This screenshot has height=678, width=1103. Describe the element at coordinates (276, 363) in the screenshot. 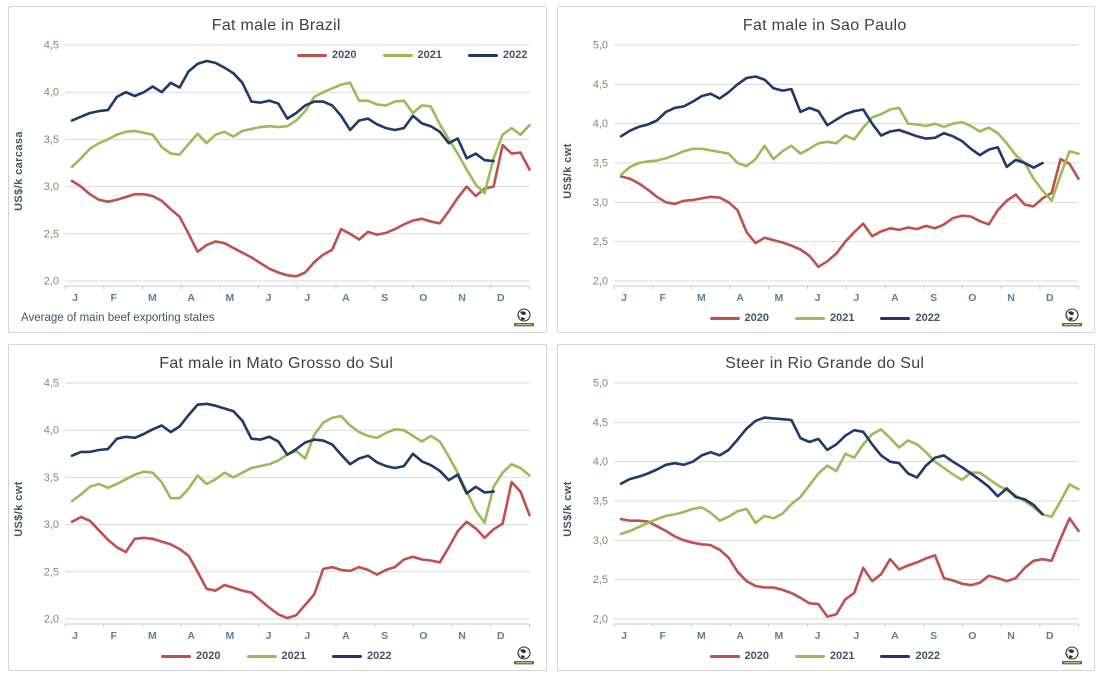

I see `chart-title: Fat male in Mato Grosso do Sul` at that location.